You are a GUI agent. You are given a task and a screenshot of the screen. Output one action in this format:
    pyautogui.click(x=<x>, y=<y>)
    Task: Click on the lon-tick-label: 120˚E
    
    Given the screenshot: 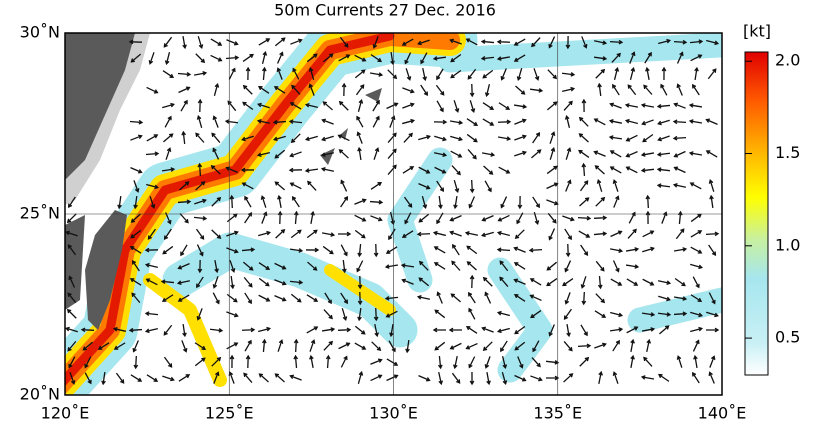 What is the action you would take?
    pyautogui.click(x=65, y=413)
    